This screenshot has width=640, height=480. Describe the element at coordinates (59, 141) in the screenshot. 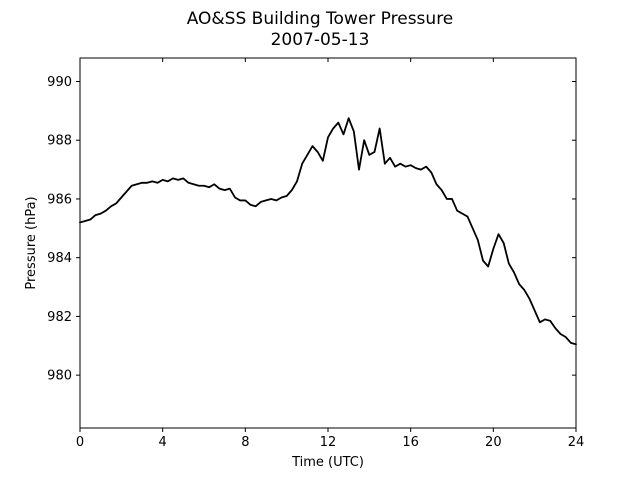

I see `y-tick-label: 988` at that location.